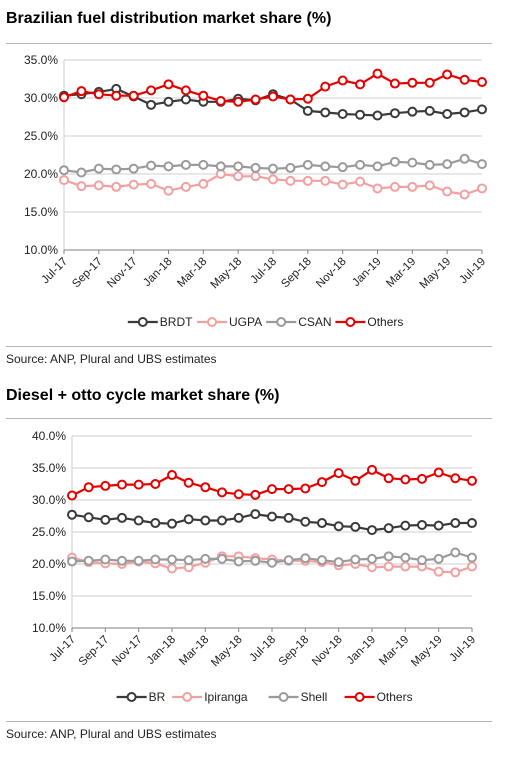  I want to click on legend-entry-ugpa: UGPA, so click(229, 322).